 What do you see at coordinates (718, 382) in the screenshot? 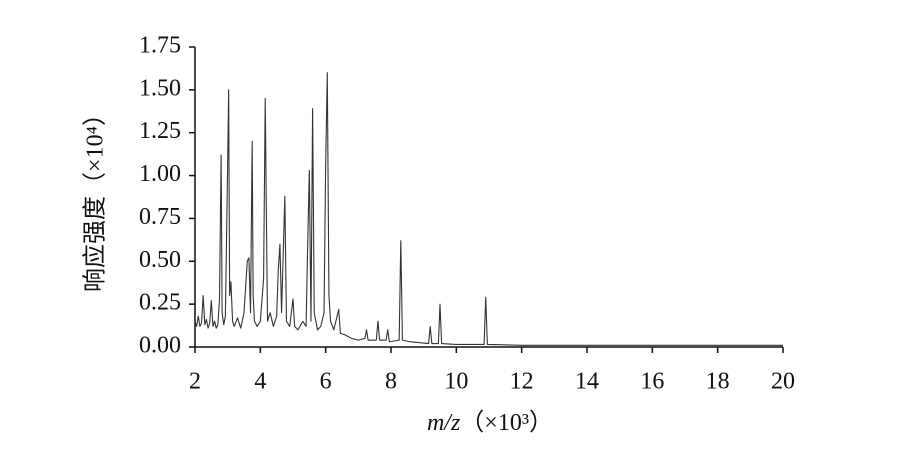
I see `x-tick-label: 18` at bounding box center [718, 382].